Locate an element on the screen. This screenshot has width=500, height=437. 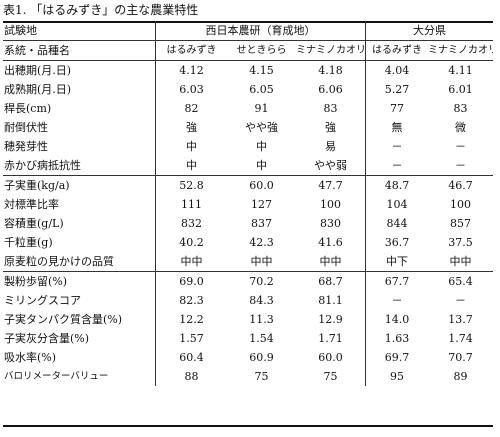
table-row: 子実灰分含量(%) 1.57 1.54 1.71 1.63 1.74 is located at coordinates (248, 338).